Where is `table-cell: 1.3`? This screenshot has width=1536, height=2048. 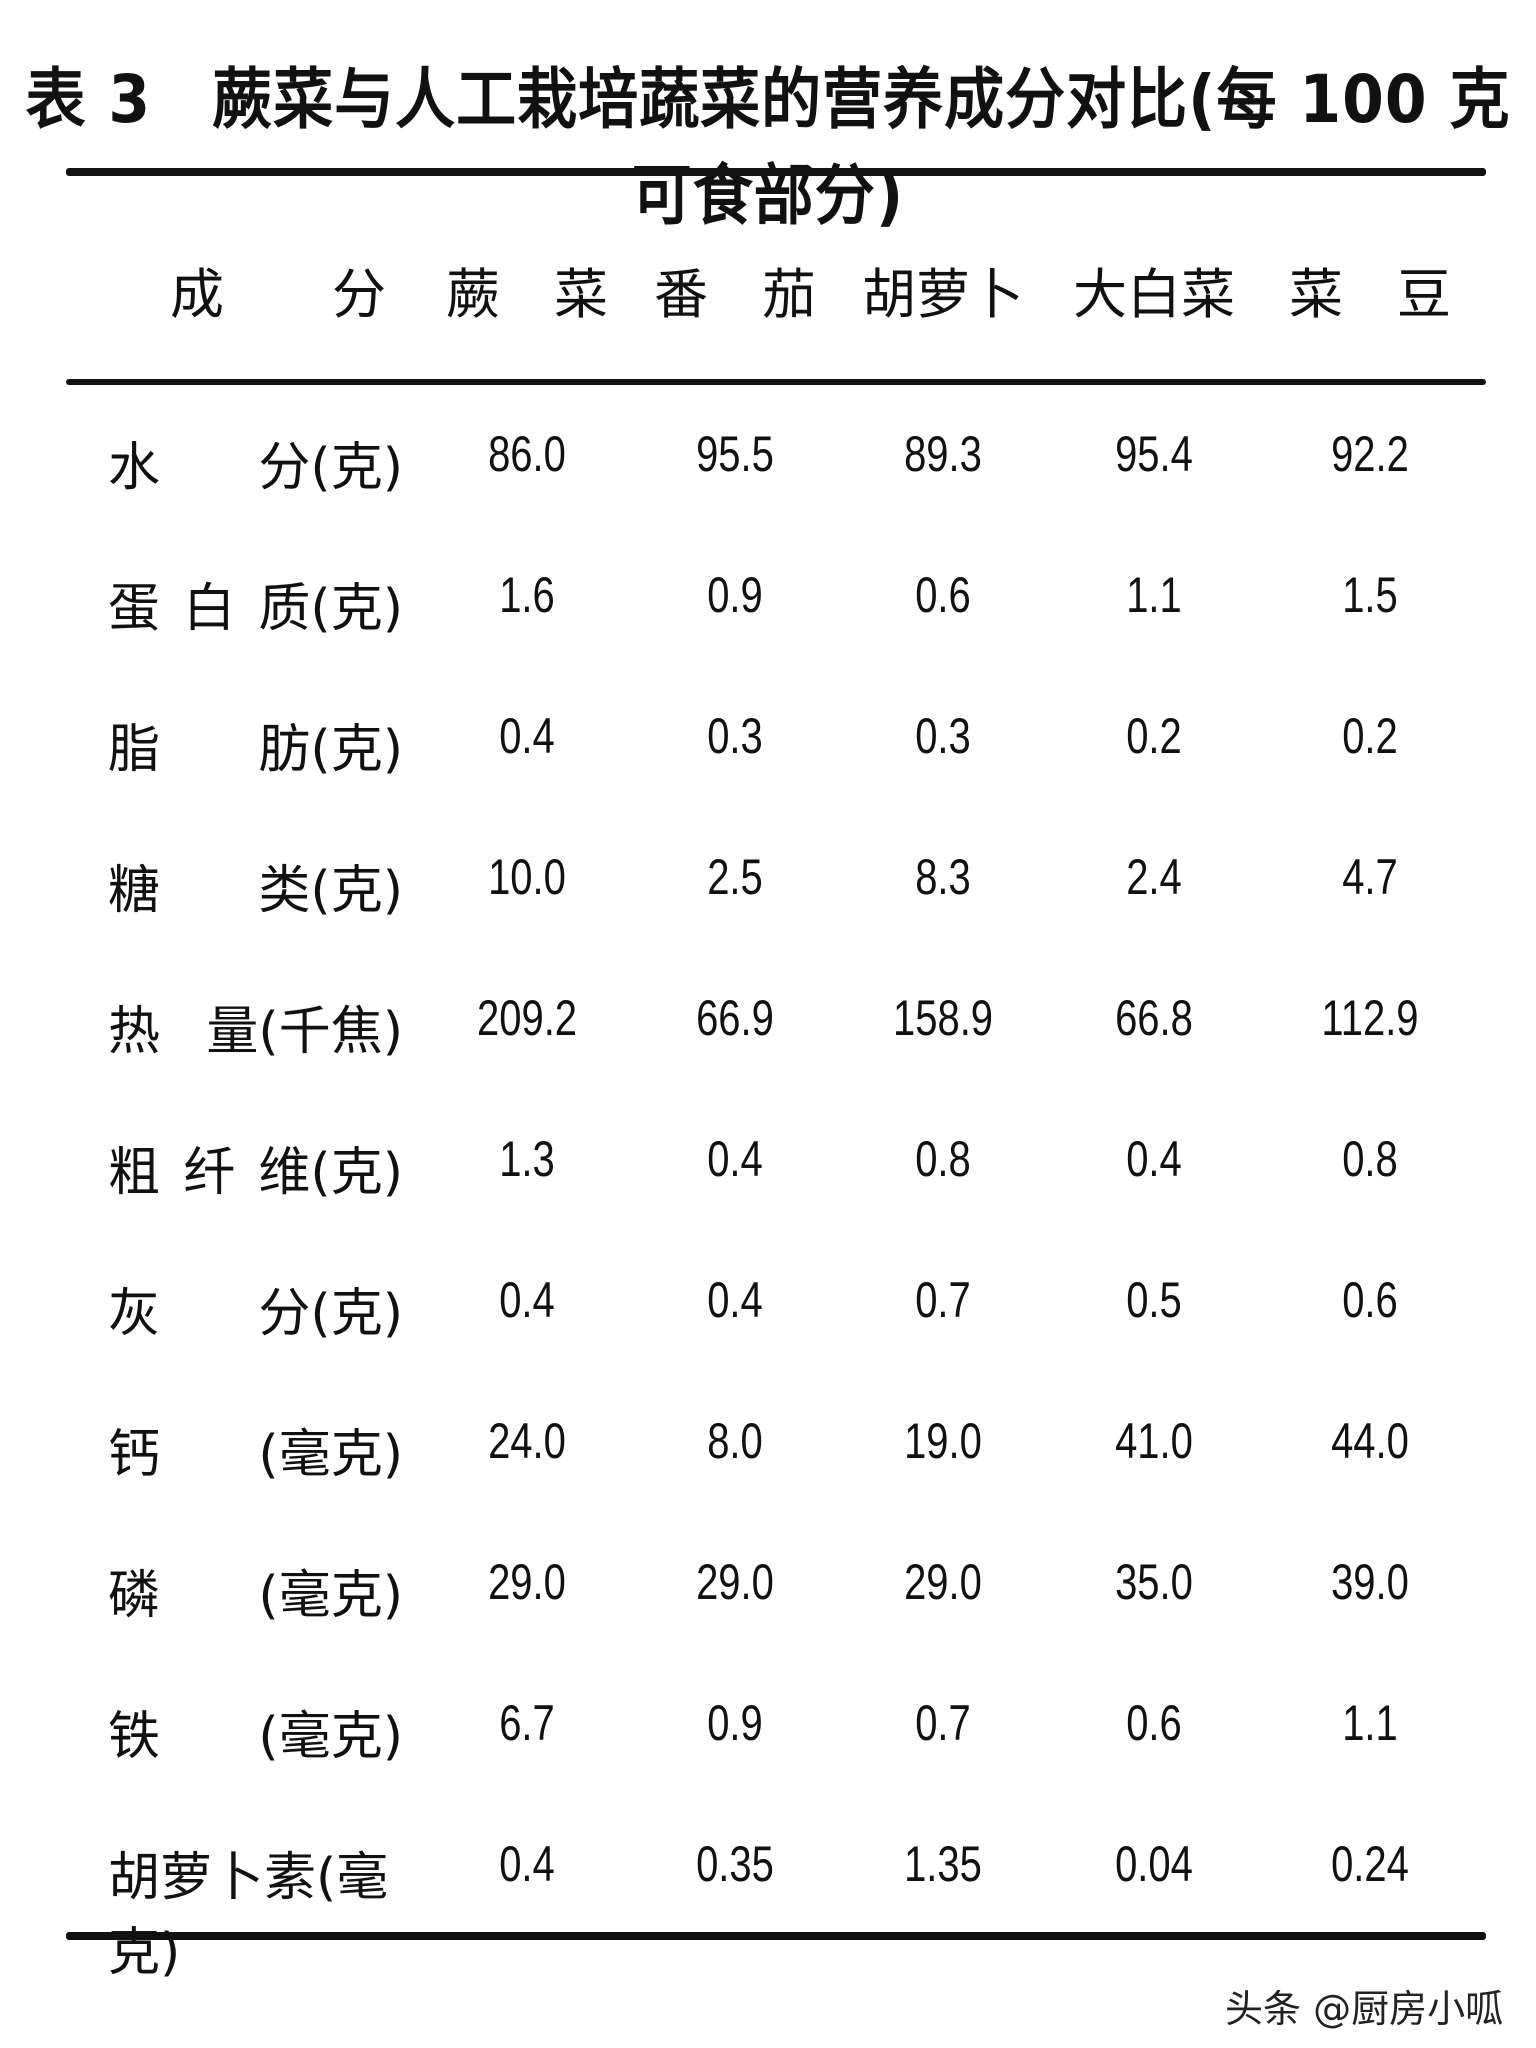
table-cell: 1.3 is located at coordinates (527, 1159).